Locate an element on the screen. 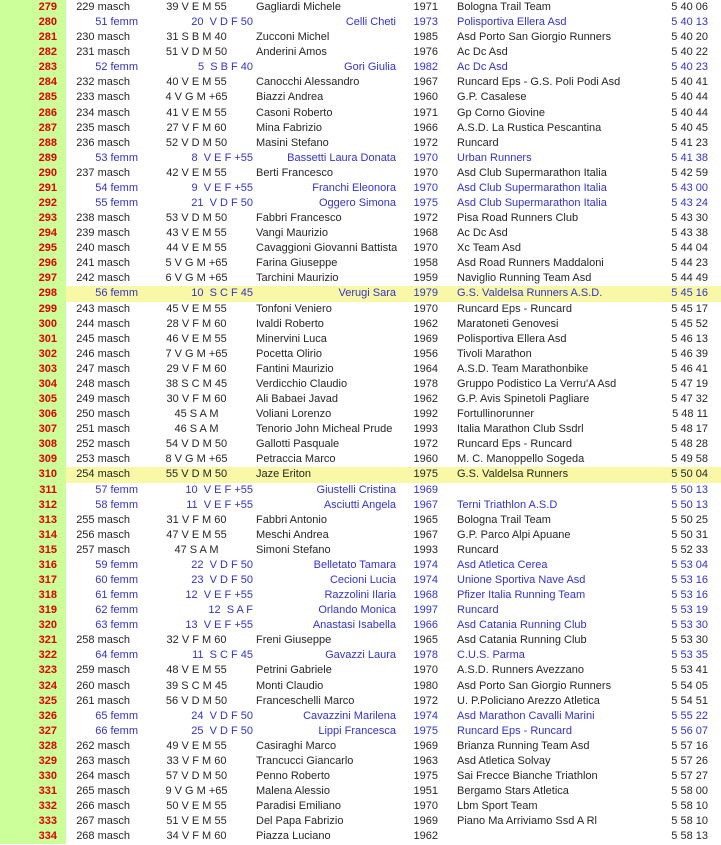 The image size is (721, 845). position-cell: 297 is located at coordinates (33, 279).